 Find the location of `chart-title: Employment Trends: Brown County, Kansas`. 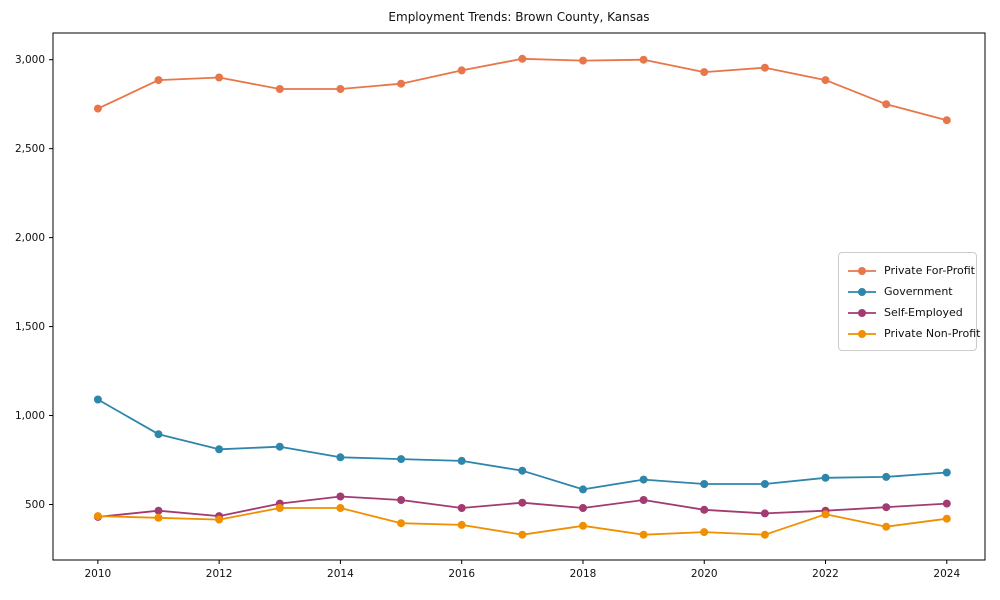

chart-title: Employment Trends: Brown County, Kansas is located at coordinates (519, 17).